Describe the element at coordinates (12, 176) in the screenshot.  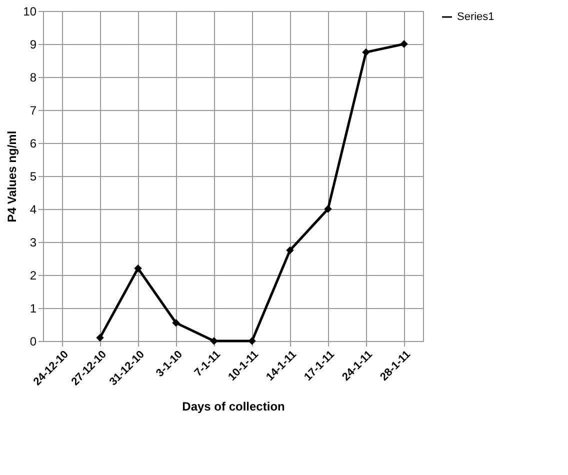
I see `y-axis-title: P4 Values ng/ml` at that location.